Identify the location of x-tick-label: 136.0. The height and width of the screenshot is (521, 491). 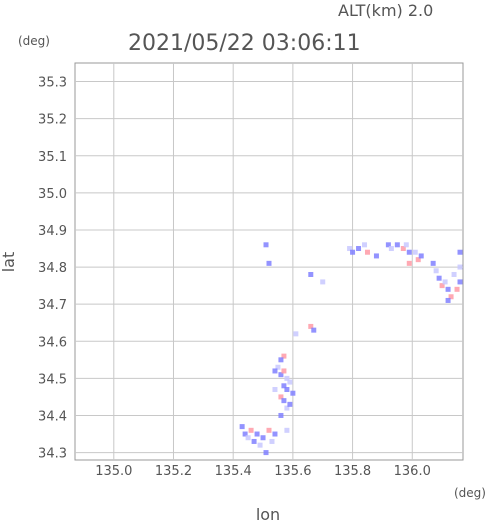
(412, 471).